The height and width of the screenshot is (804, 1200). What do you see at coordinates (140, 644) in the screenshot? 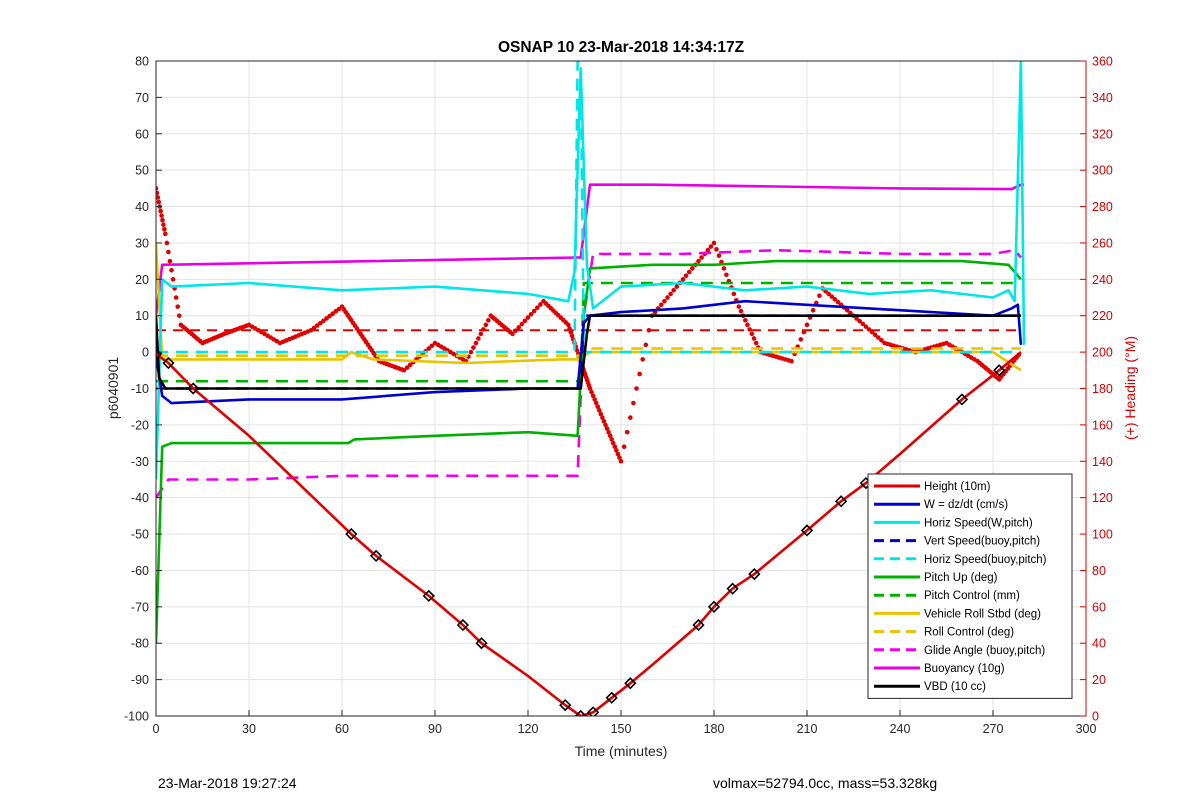
I see `y-tick-label: -80` at bounding box center [140, 644].